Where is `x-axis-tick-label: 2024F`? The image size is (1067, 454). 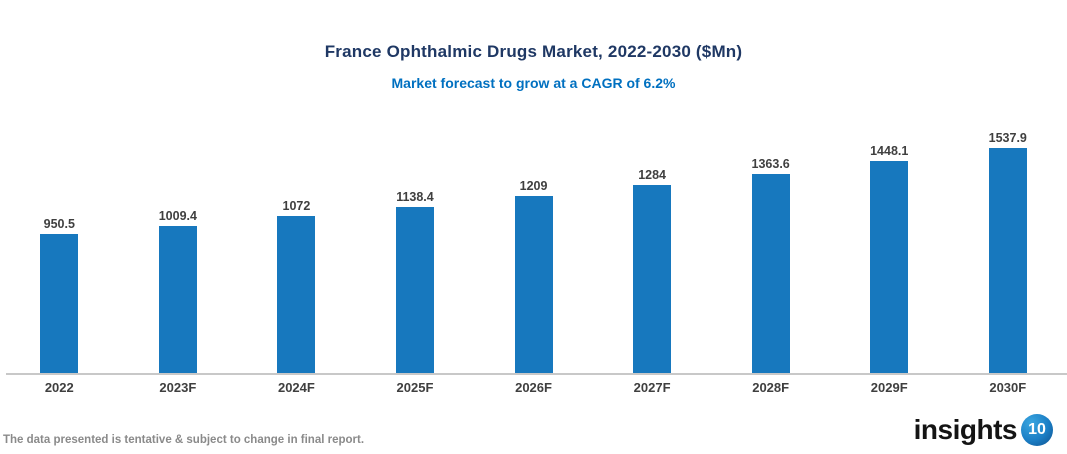 x-axis-tick-label: 2024F is located at coordinates (296, 387).